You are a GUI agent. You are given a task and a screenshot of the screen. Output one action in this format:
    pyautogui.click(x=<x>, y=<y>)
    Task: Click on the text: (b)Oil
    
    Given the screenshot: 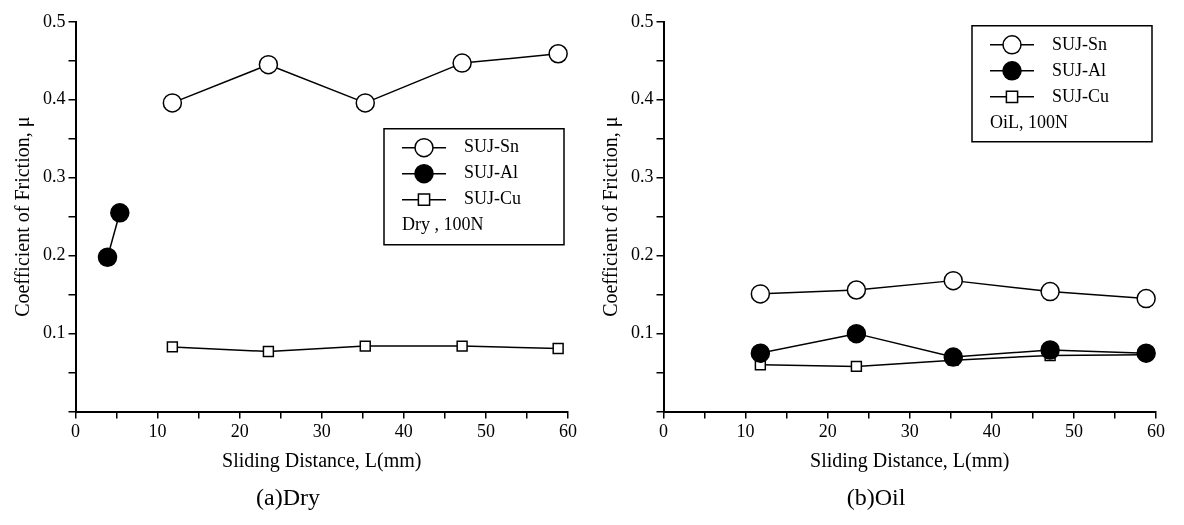 What is the action you would take?
    pyautogui.click(x=876, y=496)
    